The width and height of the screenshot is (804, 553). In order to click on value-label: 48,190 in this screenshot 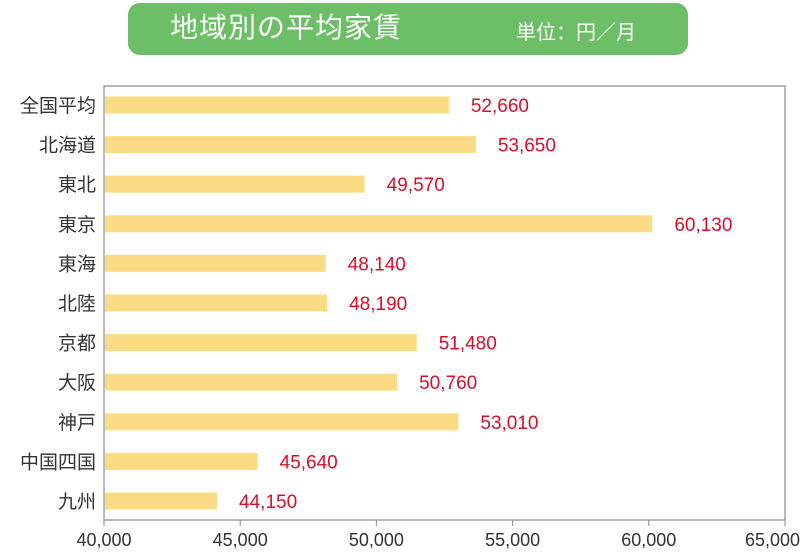, I will do `click(378, 304)`.